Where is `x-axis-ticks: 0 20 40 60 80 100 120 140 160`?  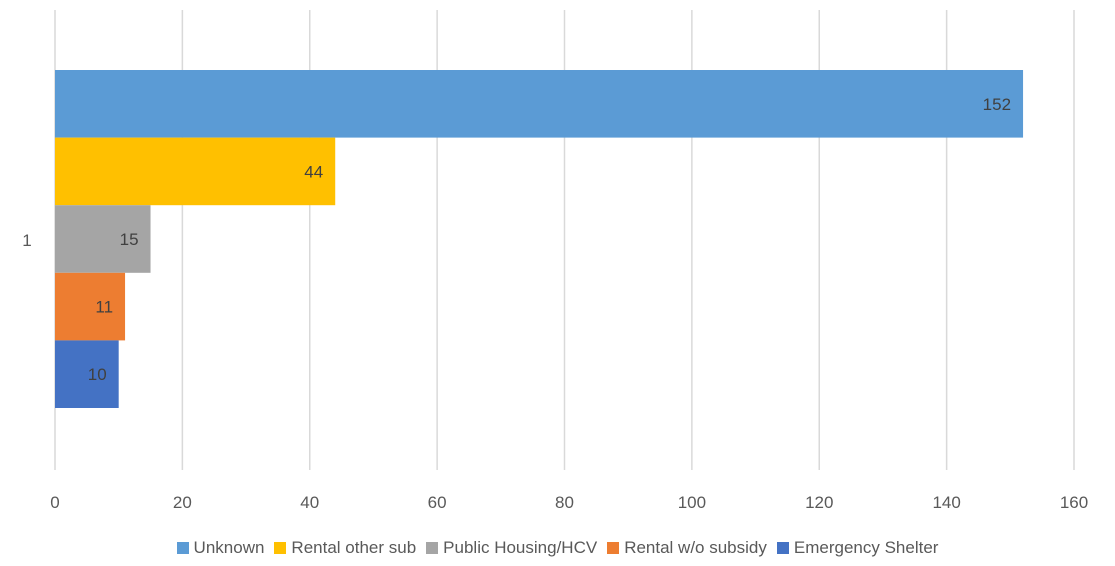
x-axis-ticks: 0 20 40 60 80 100 120 140 160 is located at coordinates (569, 502).